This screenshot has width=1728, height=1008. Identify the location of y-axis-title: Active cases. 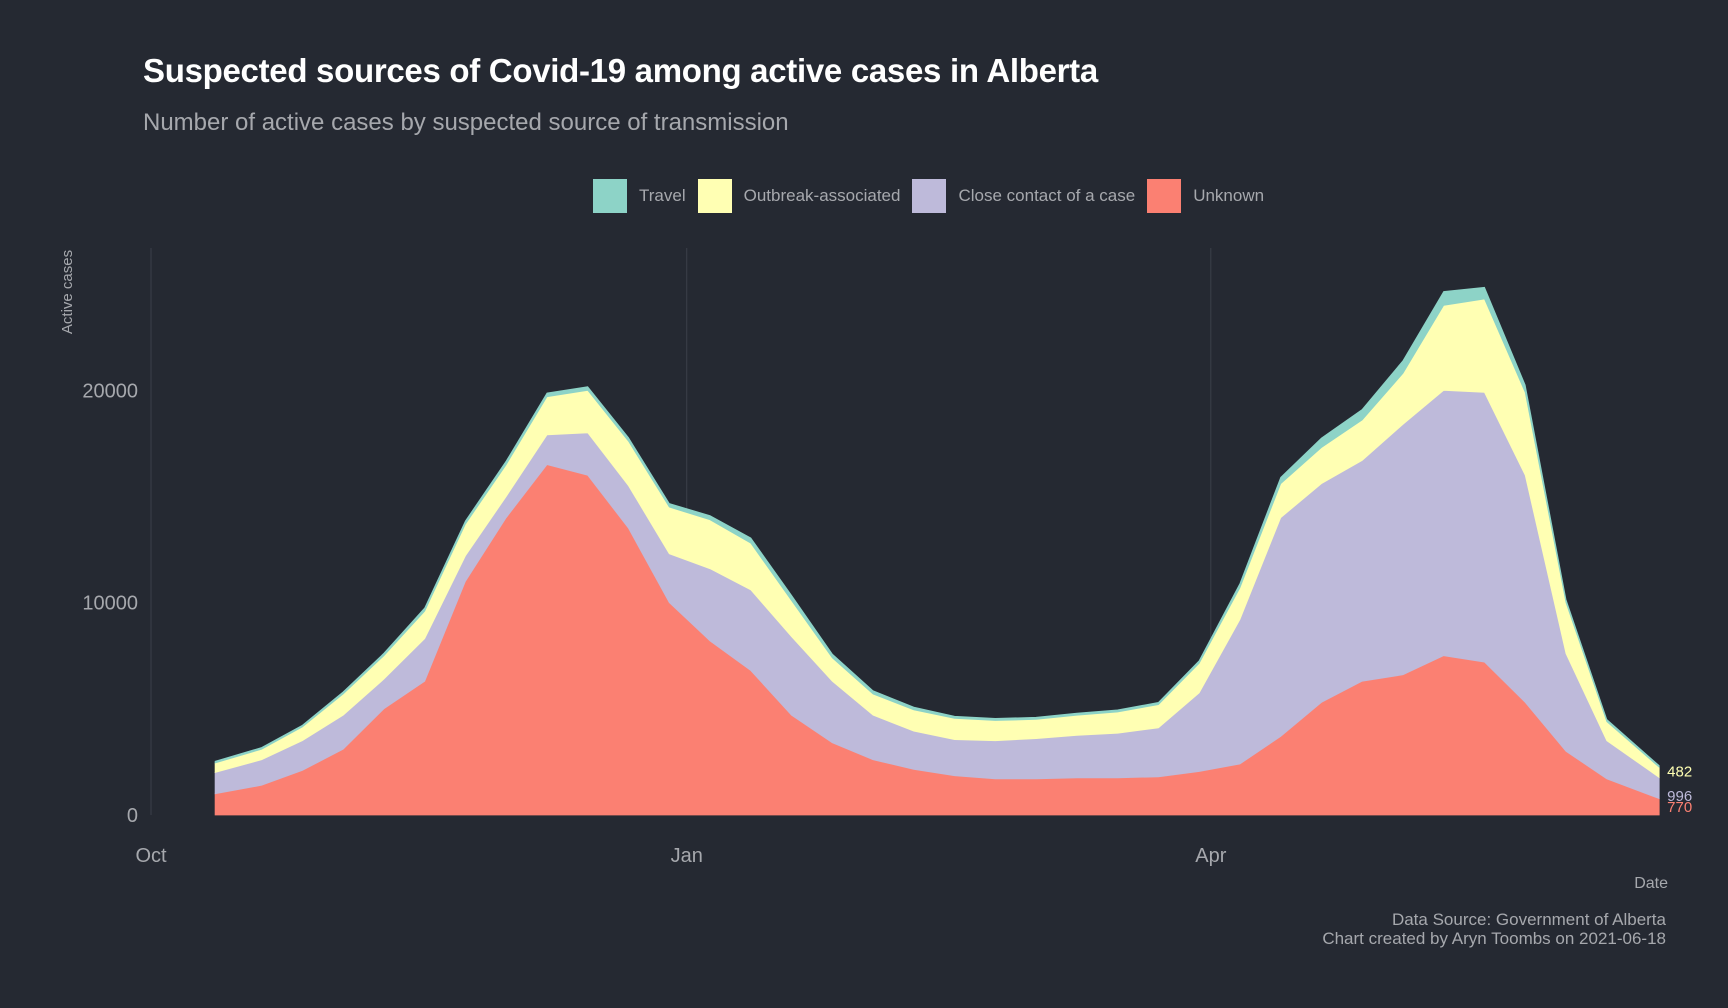
(67, 292).